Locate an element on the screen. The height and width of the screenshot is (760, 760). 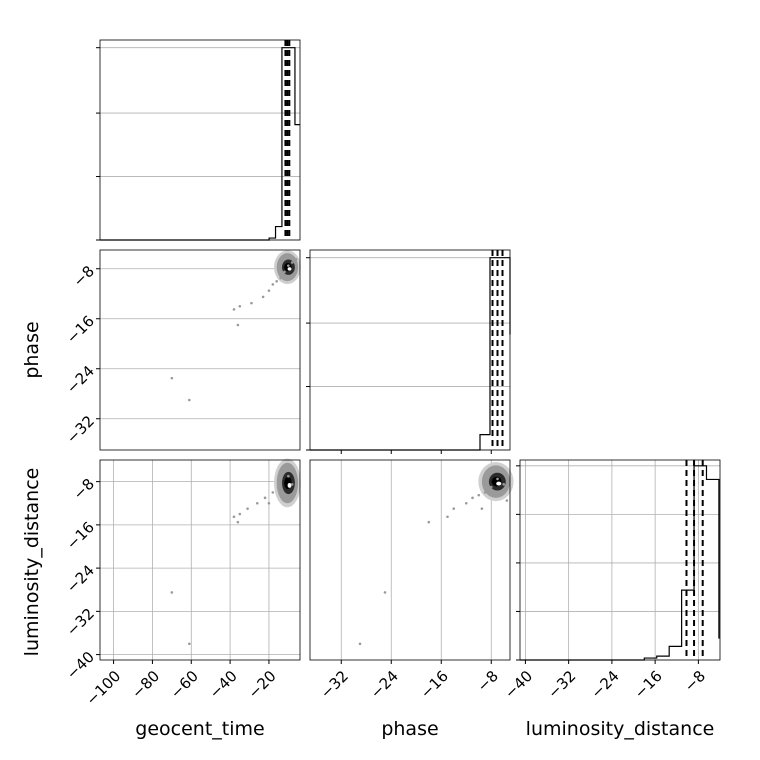
panel-hist-geocent_time is located at coordinates (198, 140).